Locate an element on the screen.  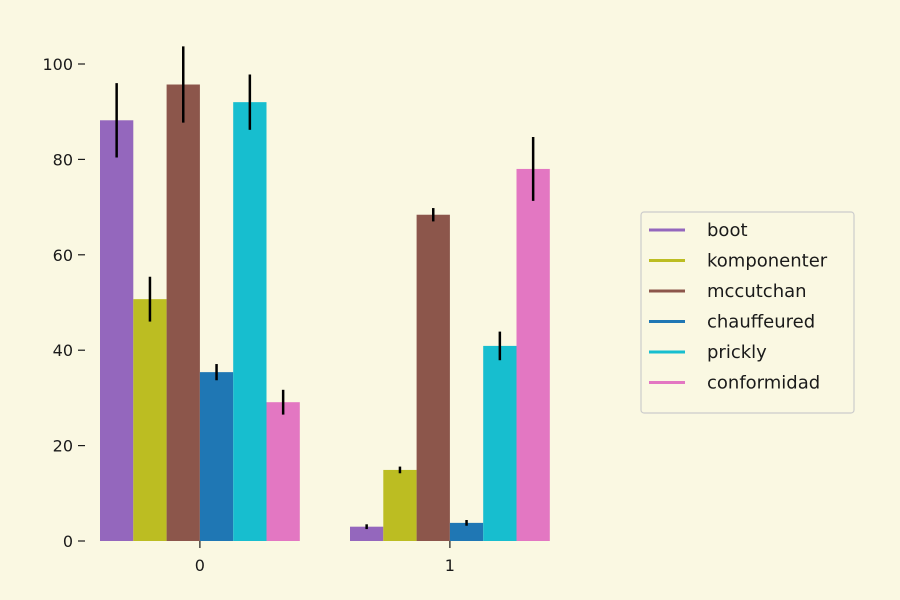
legend-label-conformidad: conformidad is located at coordinates (763, 383).